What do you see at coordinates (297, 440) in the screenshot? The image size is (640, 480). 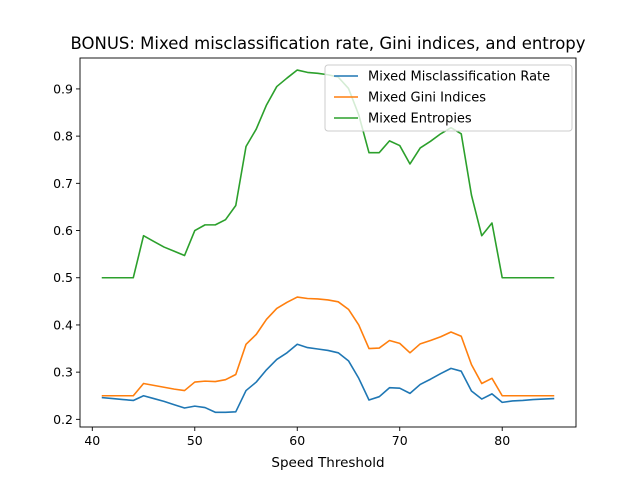 I see `x-tick-label-2: 60` at bounding box center [297, 440].